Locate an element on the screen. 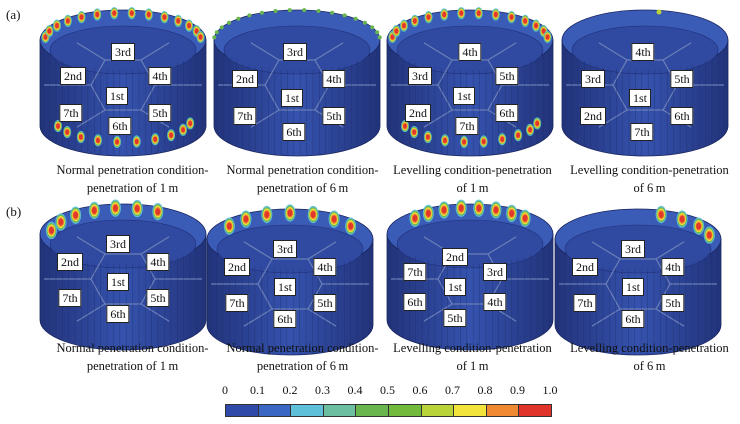 This screenshot has width=740, height=424. row-label-b: (b) is located at coordinates (14, 211).